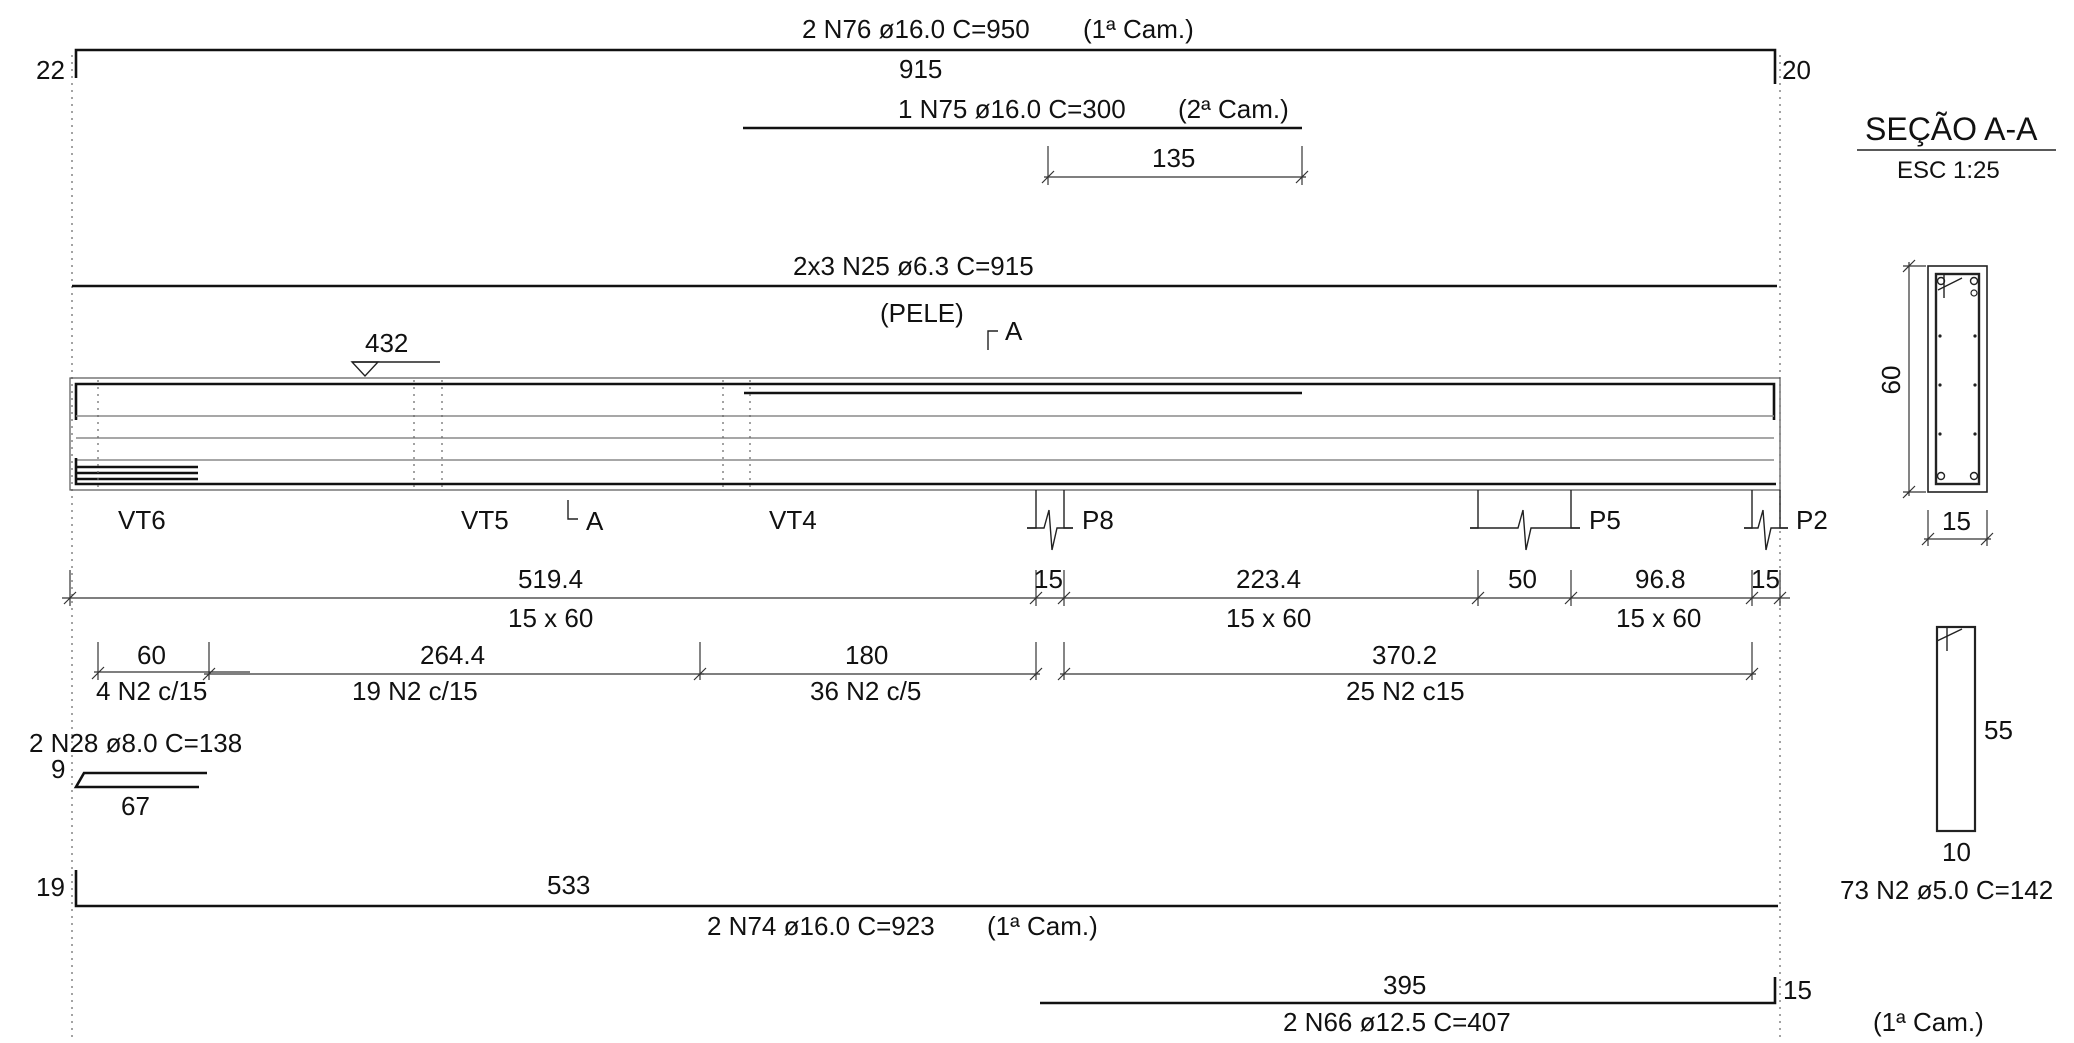 This screenshot has width=2074, height=1043. Describe the element at coordinates (135, 743) in the screenshot. I see `bar-n28-label: 2 N28 ø8.0 C=138` at that location.